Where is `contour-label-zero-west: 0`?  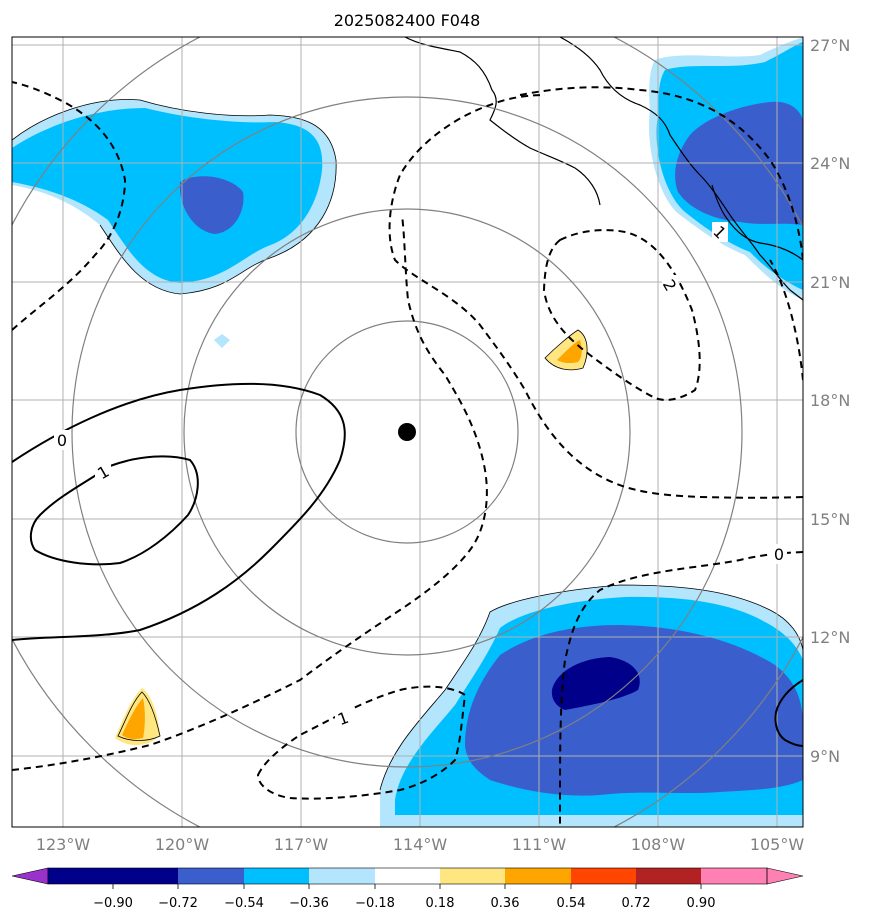
contour-label-zero-west: 0 is located at coordinates (62, 440).